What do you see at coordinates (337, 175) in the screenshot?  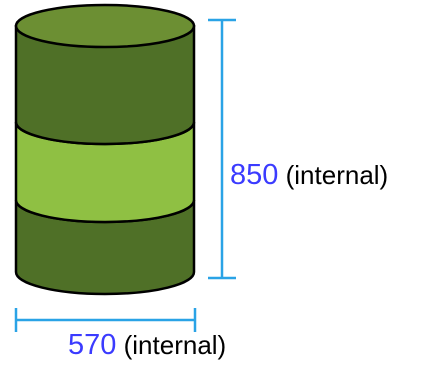 I see `height-note: (internal)` at bounding box center [337, 175].